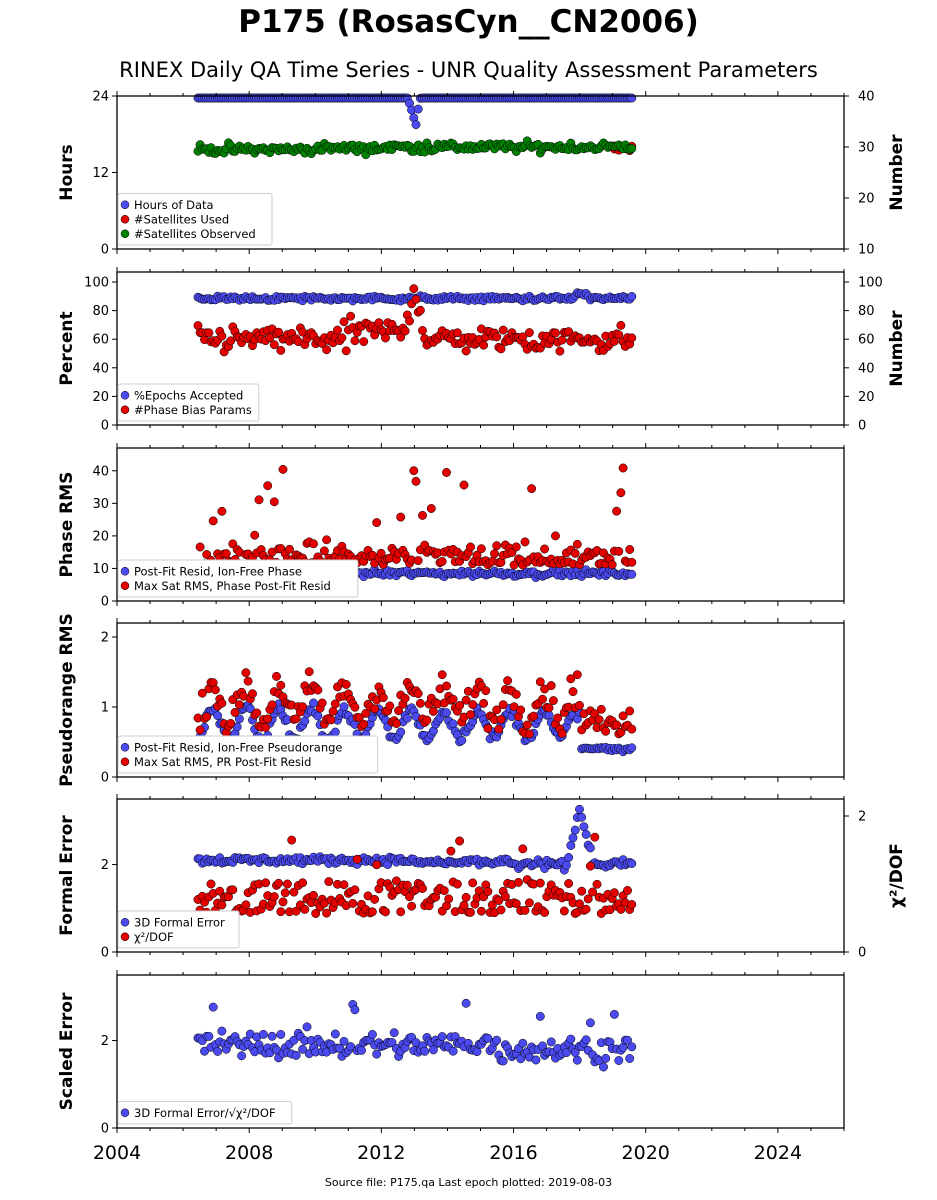 This screenshot has height=1200, width=937. Describe the element at coordinates (195, 234) in the screenshot. I see `legend-label: #Satellites Observed` at that location.